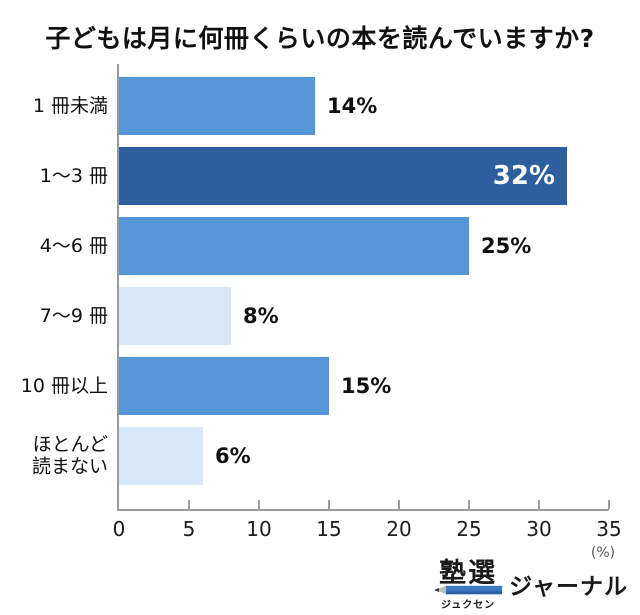 The width and height of the screenshot is (640, 615). I want to click on y-axis-line, so click(118, 287).